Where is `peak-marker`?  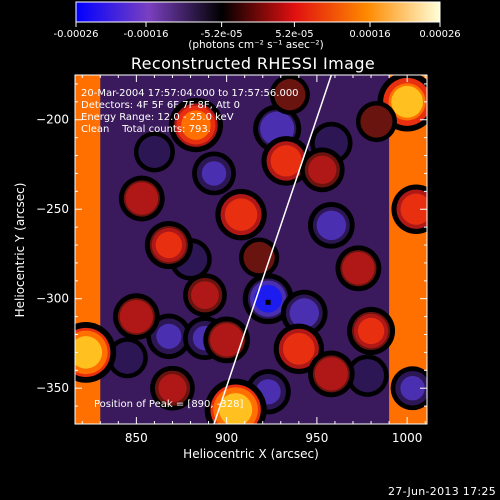 peak-marker is located at coordinates (268, 302).